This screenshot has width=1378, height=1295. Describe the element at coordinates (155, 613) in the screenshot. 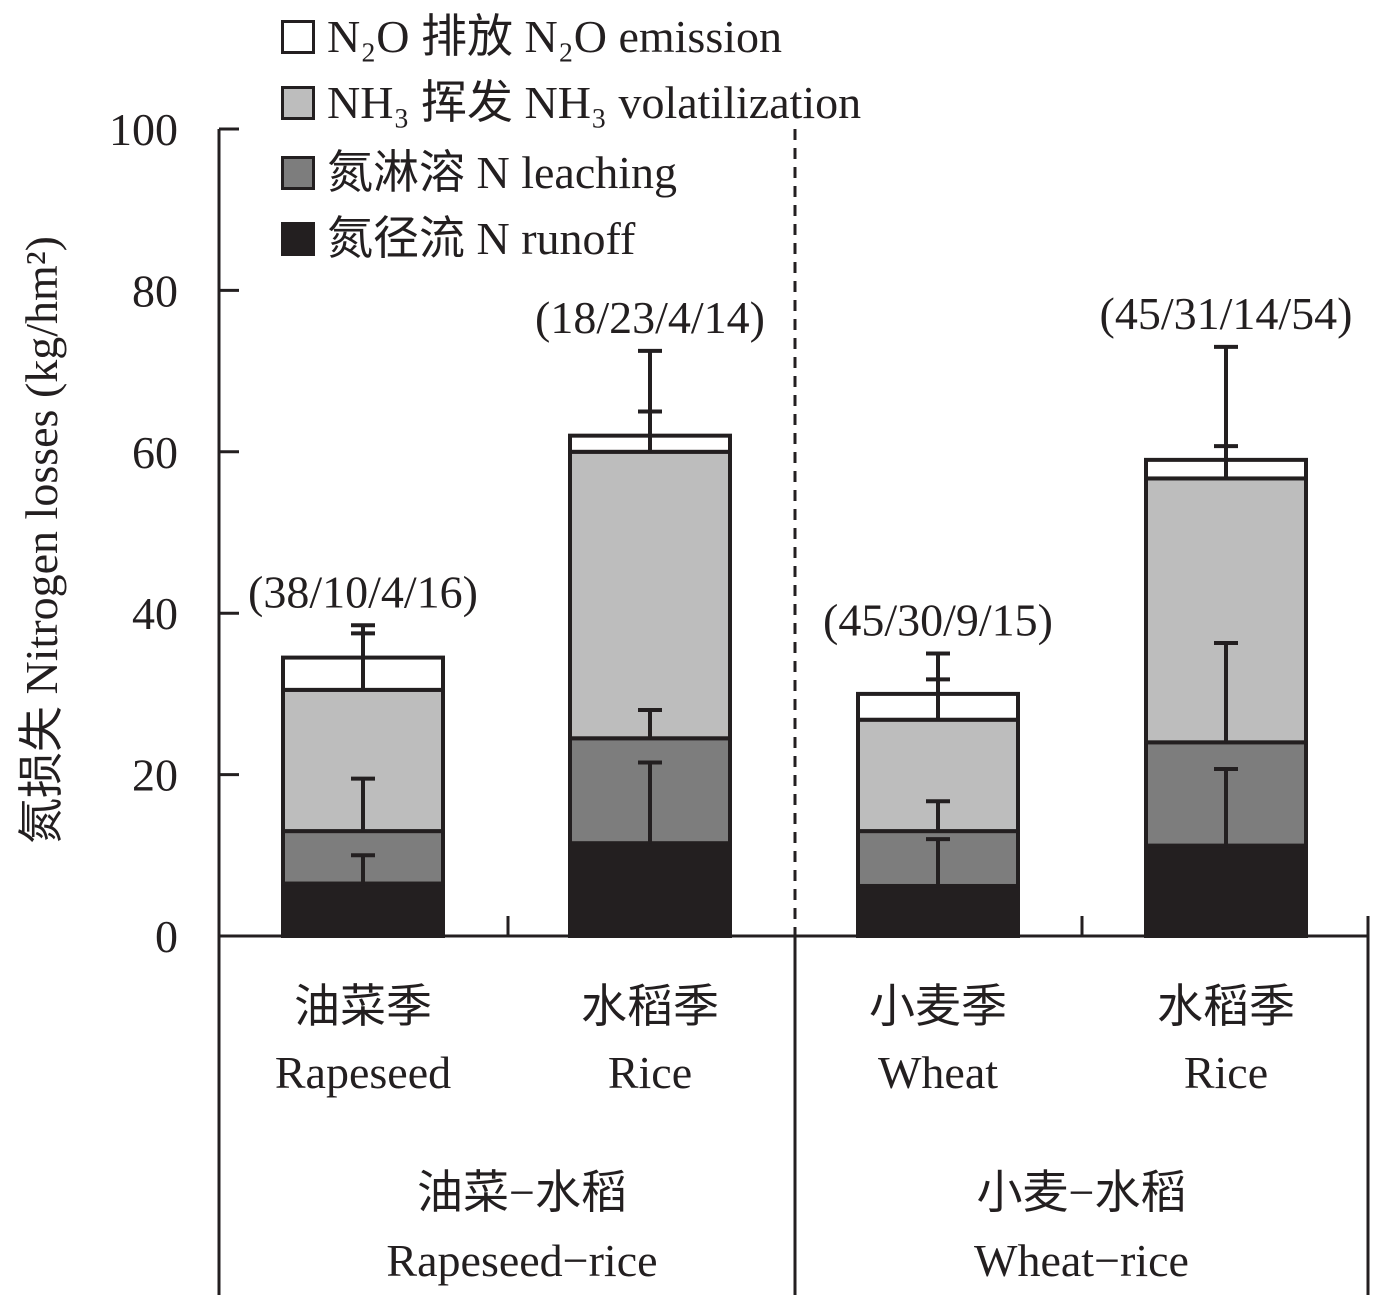

I see `y-tick-label: 40` at that location.